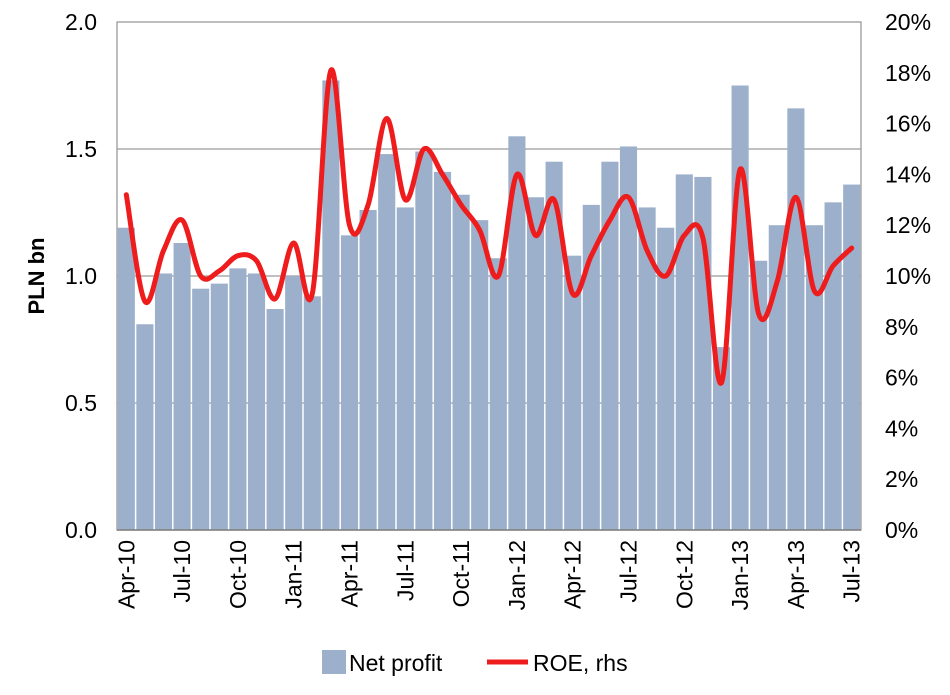  What do you see at coordinates (81, 403) in the screenshot?
I see `y-tick-label: 0.5` at bounding box center [81, 403].